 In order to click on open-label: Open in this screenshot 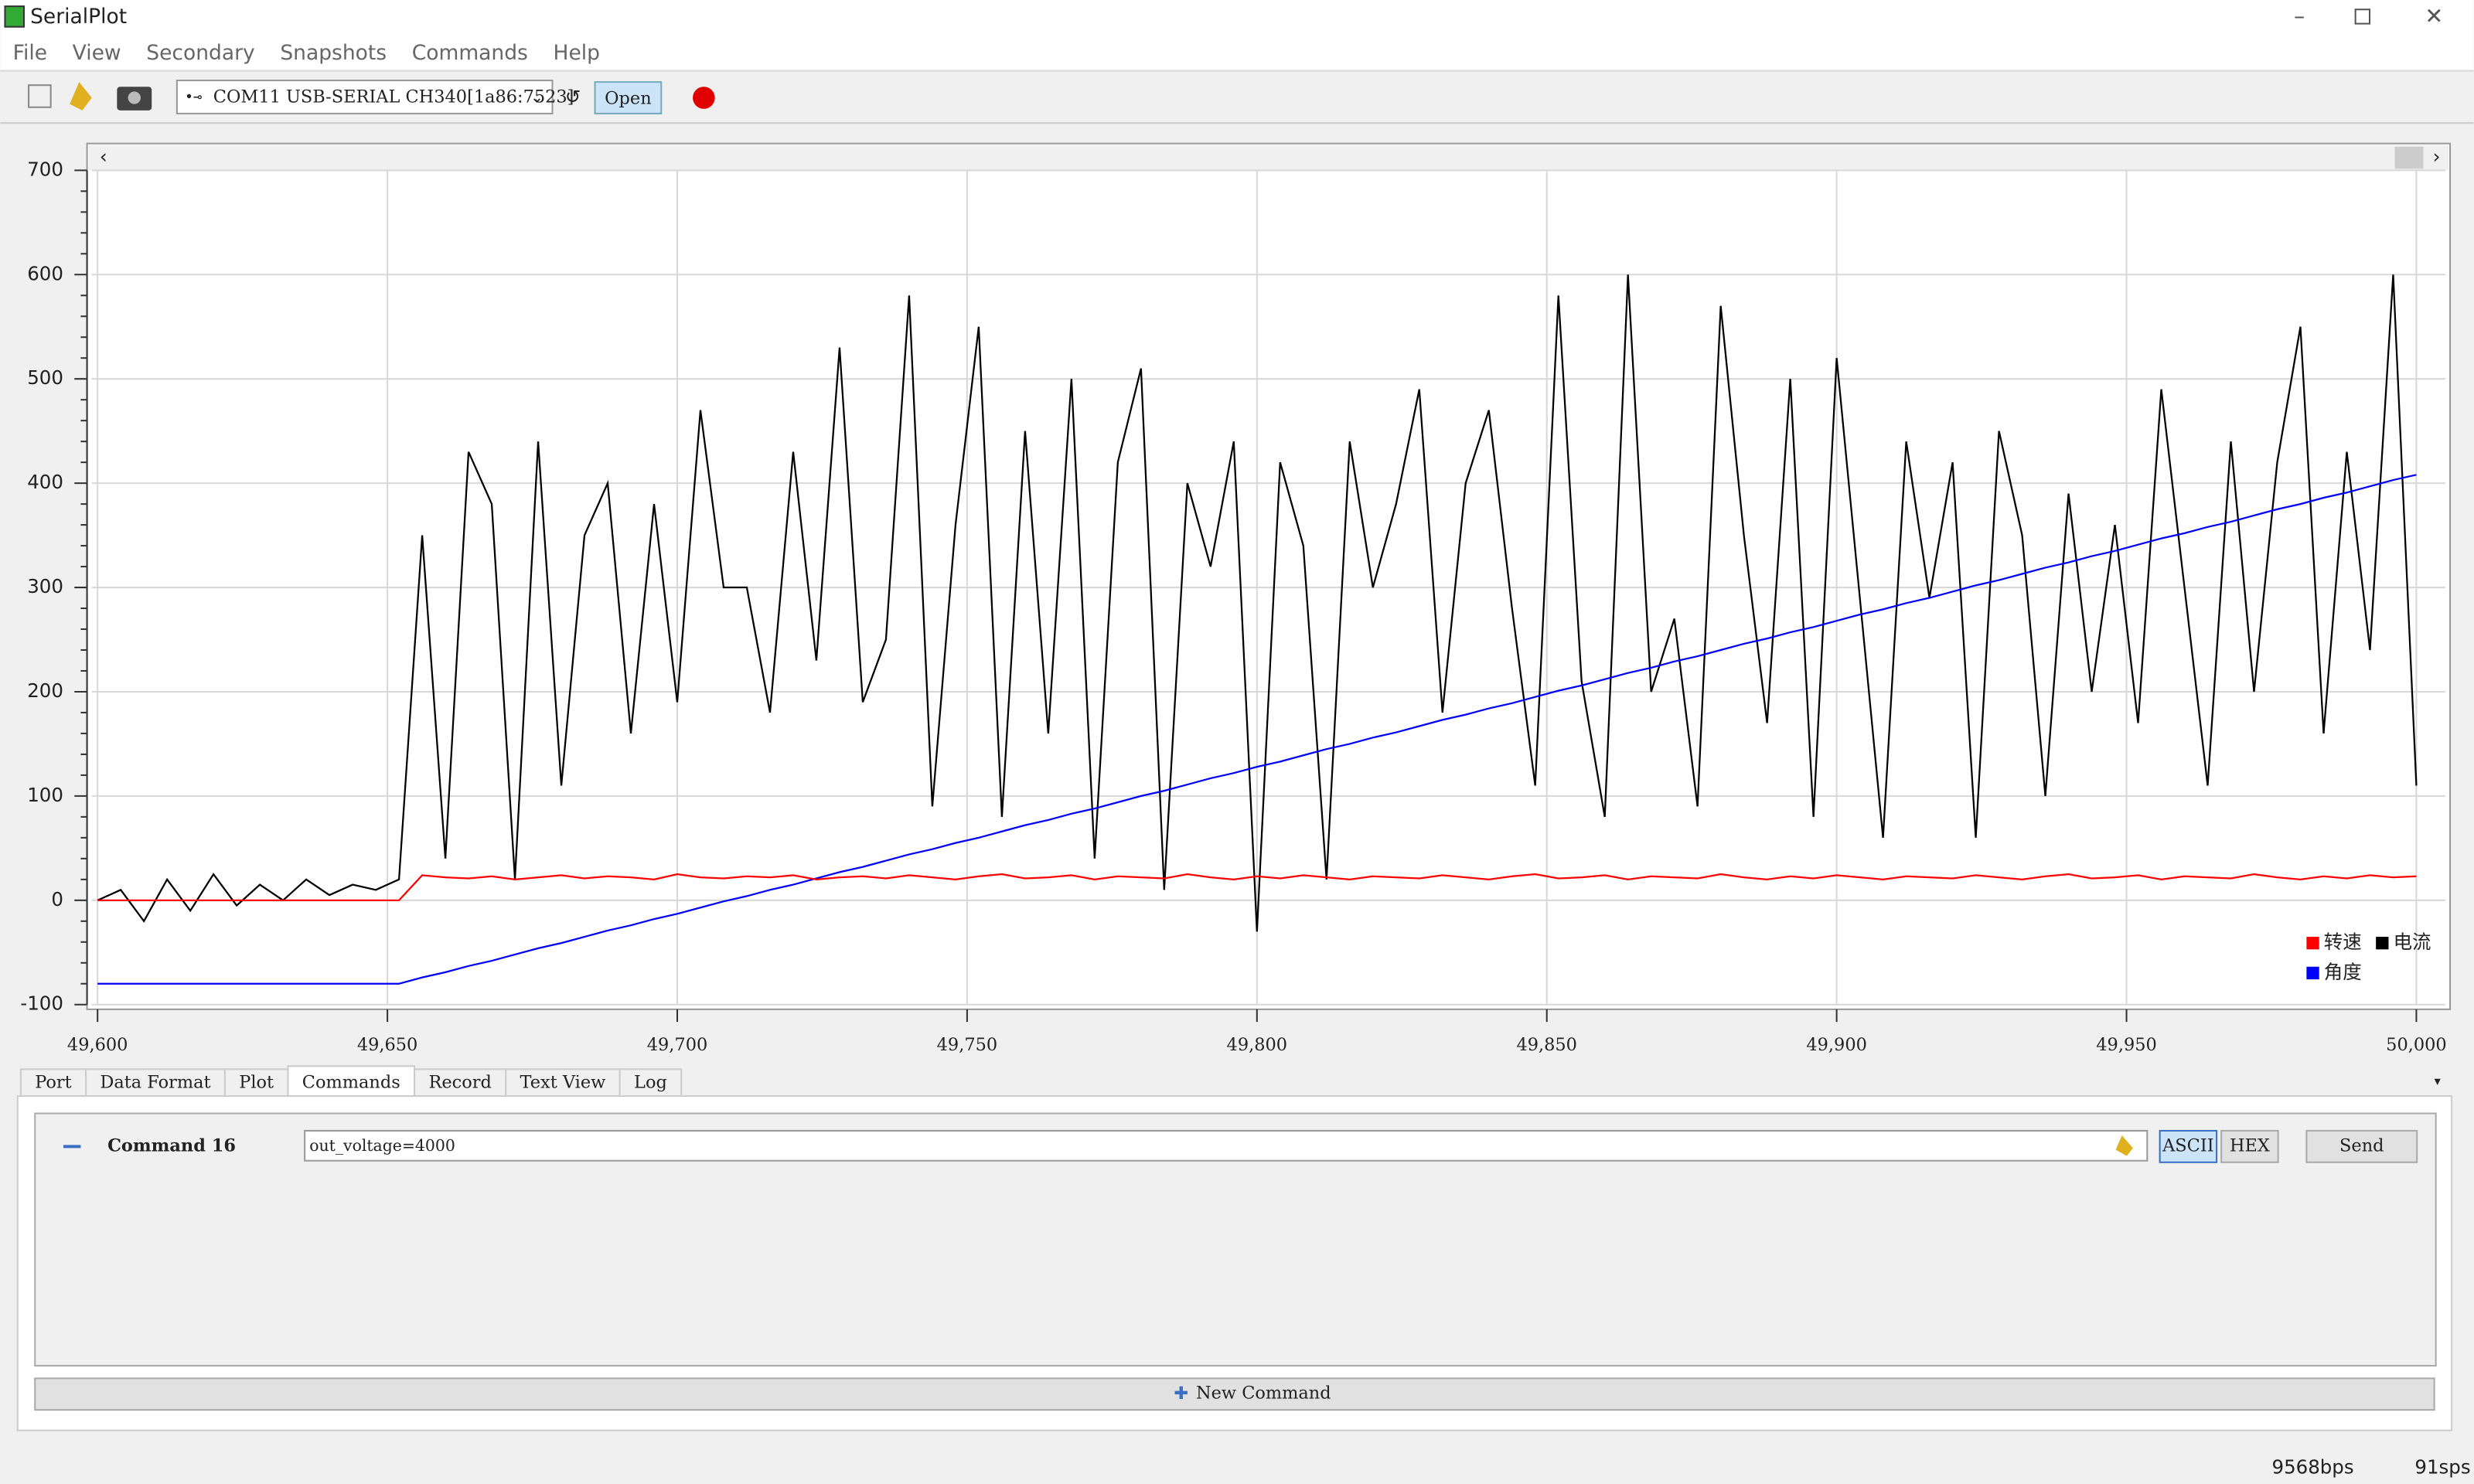, I will do `click(628, 99)`.